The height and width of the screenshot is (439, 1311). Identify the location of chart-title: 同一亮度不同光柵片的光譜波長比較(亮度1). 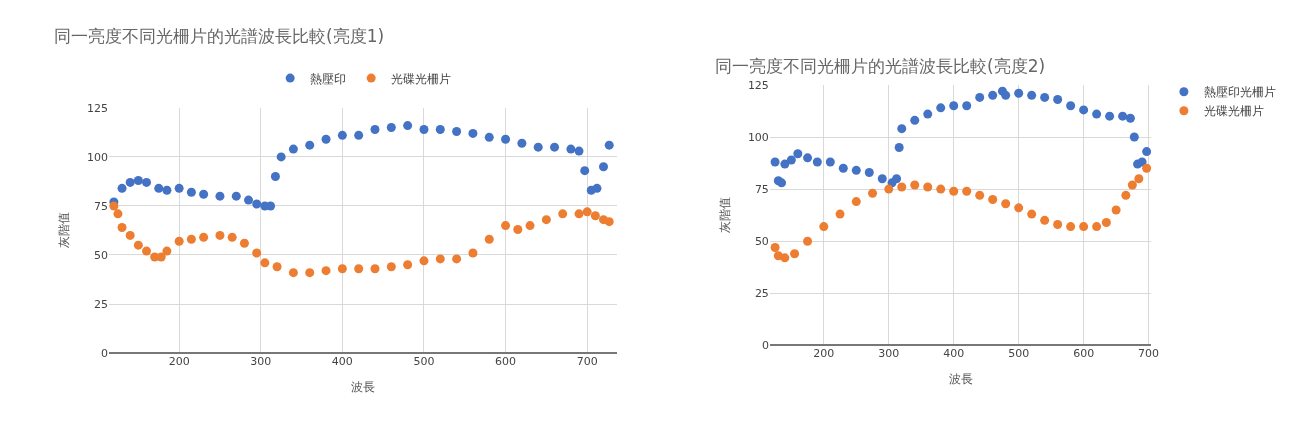
(219, 36).